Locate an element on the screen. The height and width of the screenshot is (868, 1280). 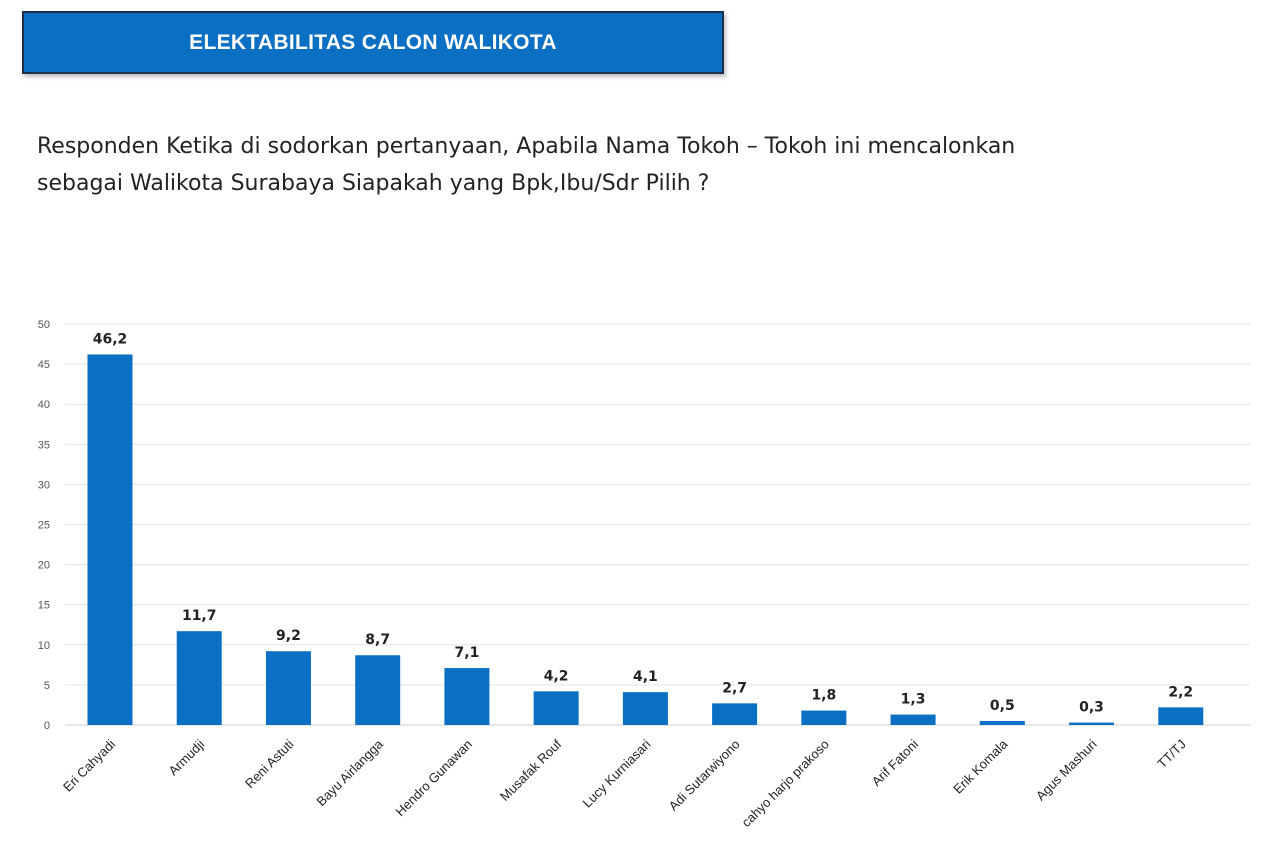
category-label: Lucy Kurniasari is located at coordinates (617, 773).